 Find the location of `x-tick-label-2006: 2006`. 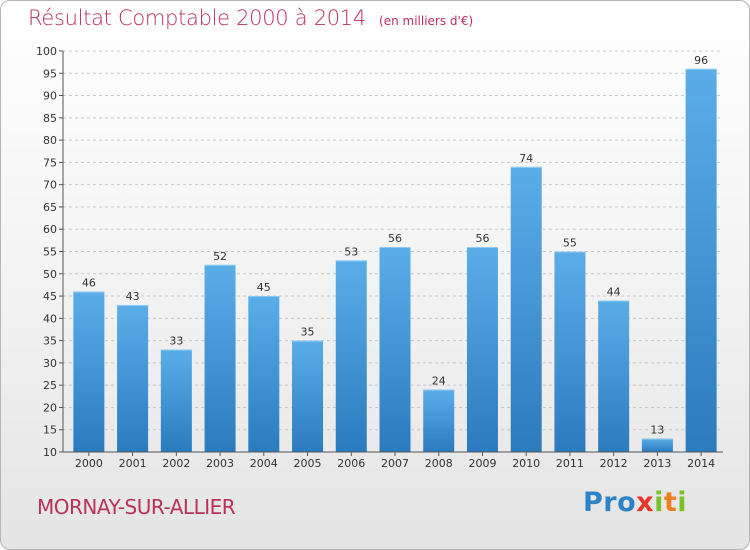

x-tick-label-2006: 2006 is located at coordinates (351, 463).